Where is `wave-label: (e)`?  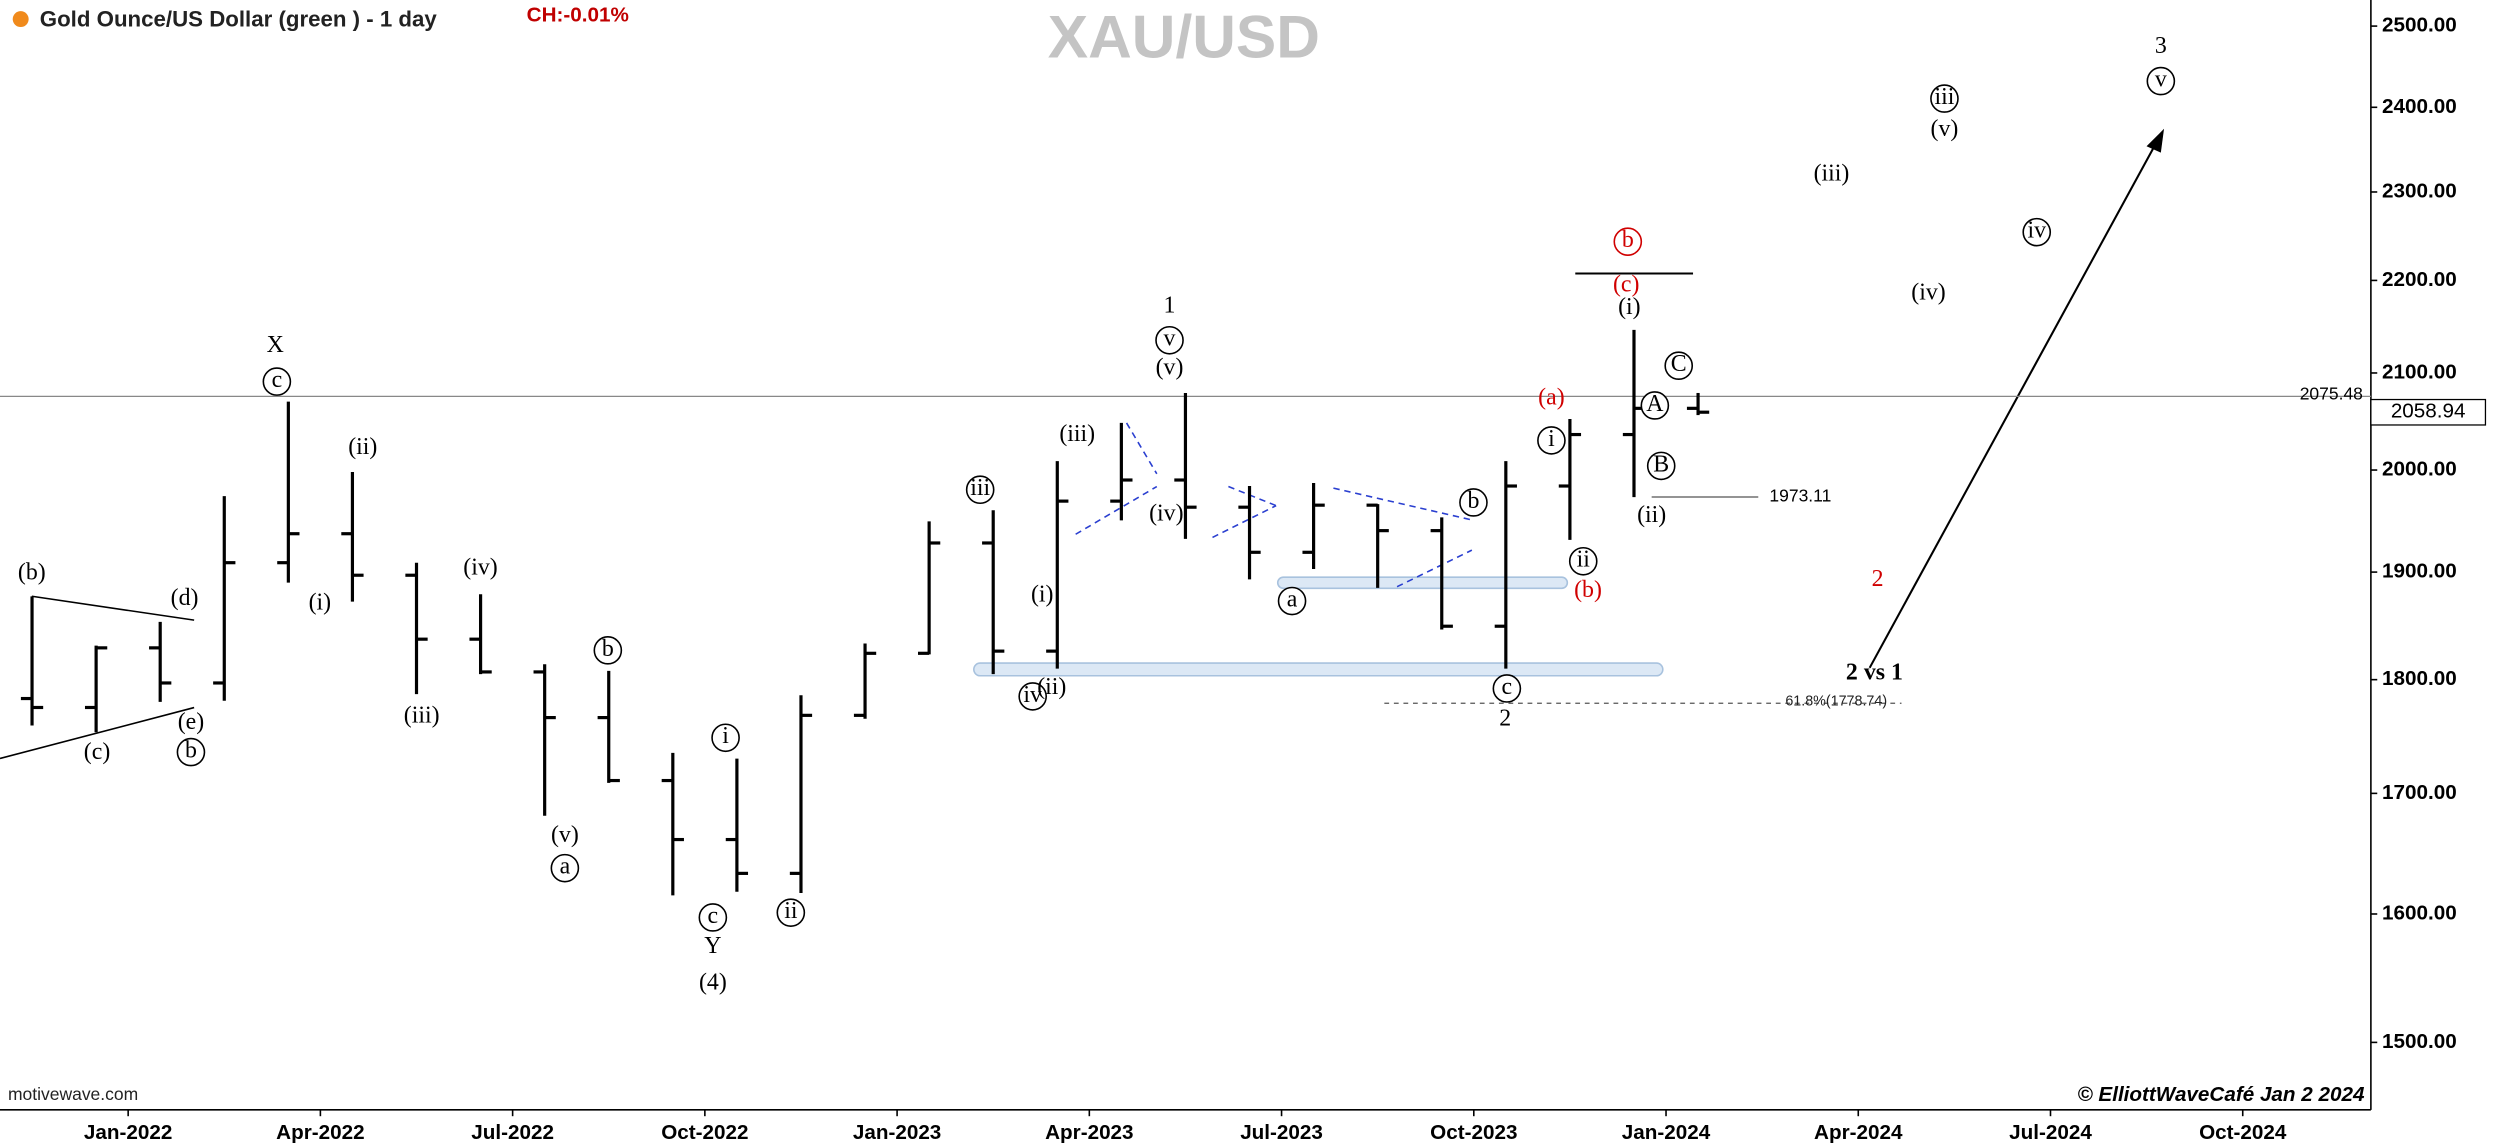 wave-label: (e) is located at coordinates (191, 722).